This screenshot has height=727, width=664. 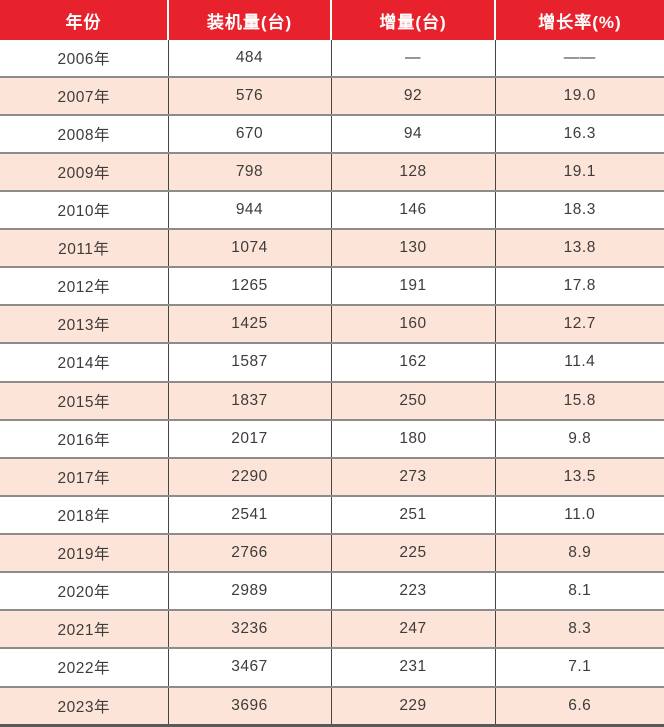 What do you see at coordinates (250, 171) in the screenshot?
I see `cell-installed-count: 798` at bounding box center [250, 171].